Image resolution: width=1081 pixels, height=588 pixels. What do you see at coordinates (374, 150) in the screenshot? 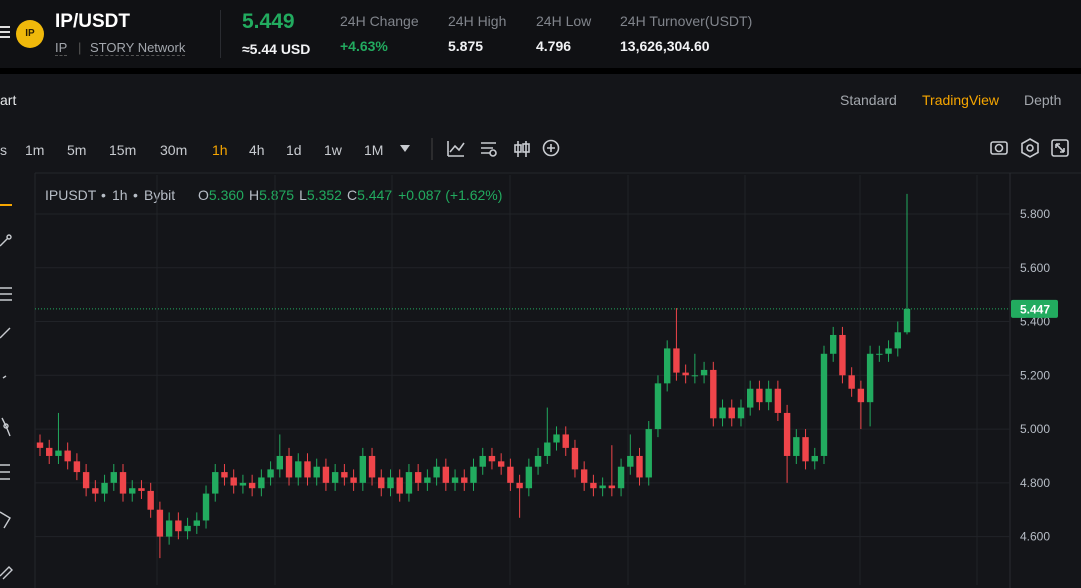
I see `interval: 1M` at bounding box center [374, 150].